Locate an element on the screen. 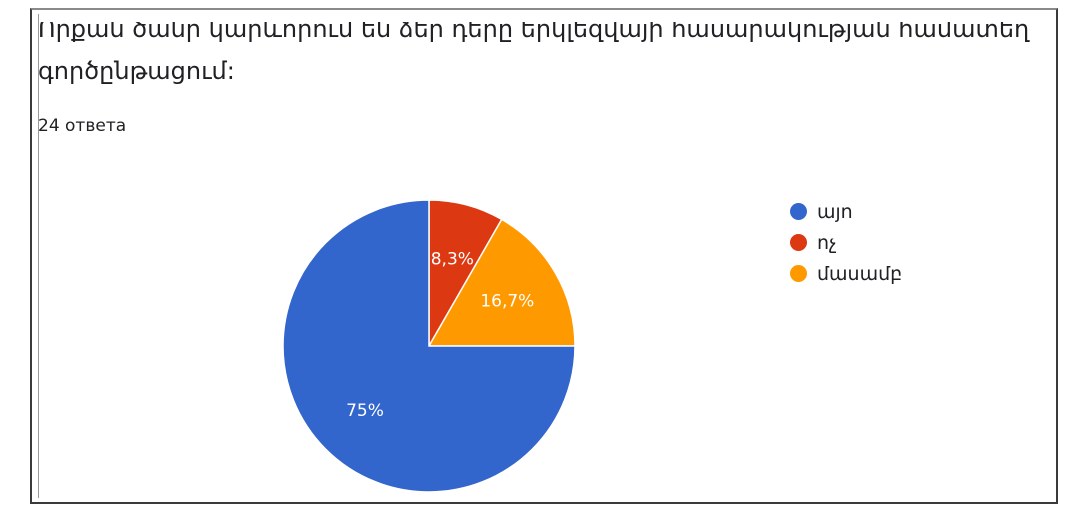 The height and width of the screenshot is (519, 1070). question-line-2: գործընթացում: is located at coordinates (136, 71).